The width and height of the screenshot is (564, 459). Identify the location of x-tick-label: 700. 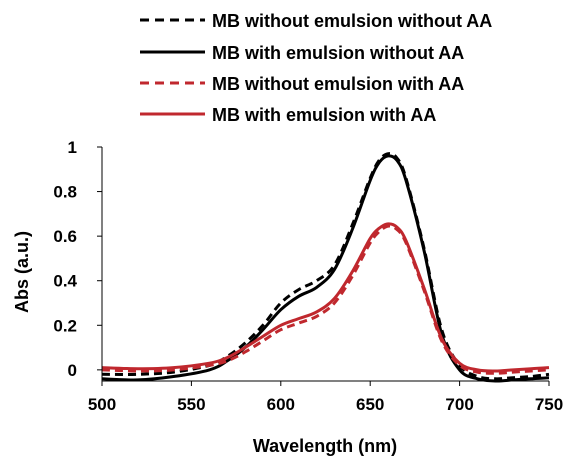
(459, 404).